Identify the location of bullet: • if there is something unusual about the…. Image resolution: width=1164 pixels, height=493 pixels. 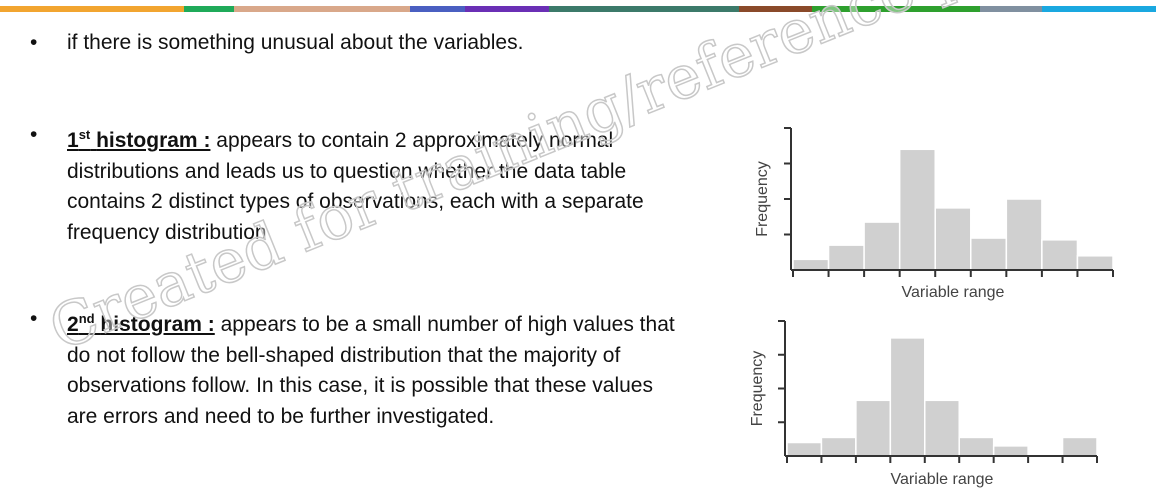
(355, 43).